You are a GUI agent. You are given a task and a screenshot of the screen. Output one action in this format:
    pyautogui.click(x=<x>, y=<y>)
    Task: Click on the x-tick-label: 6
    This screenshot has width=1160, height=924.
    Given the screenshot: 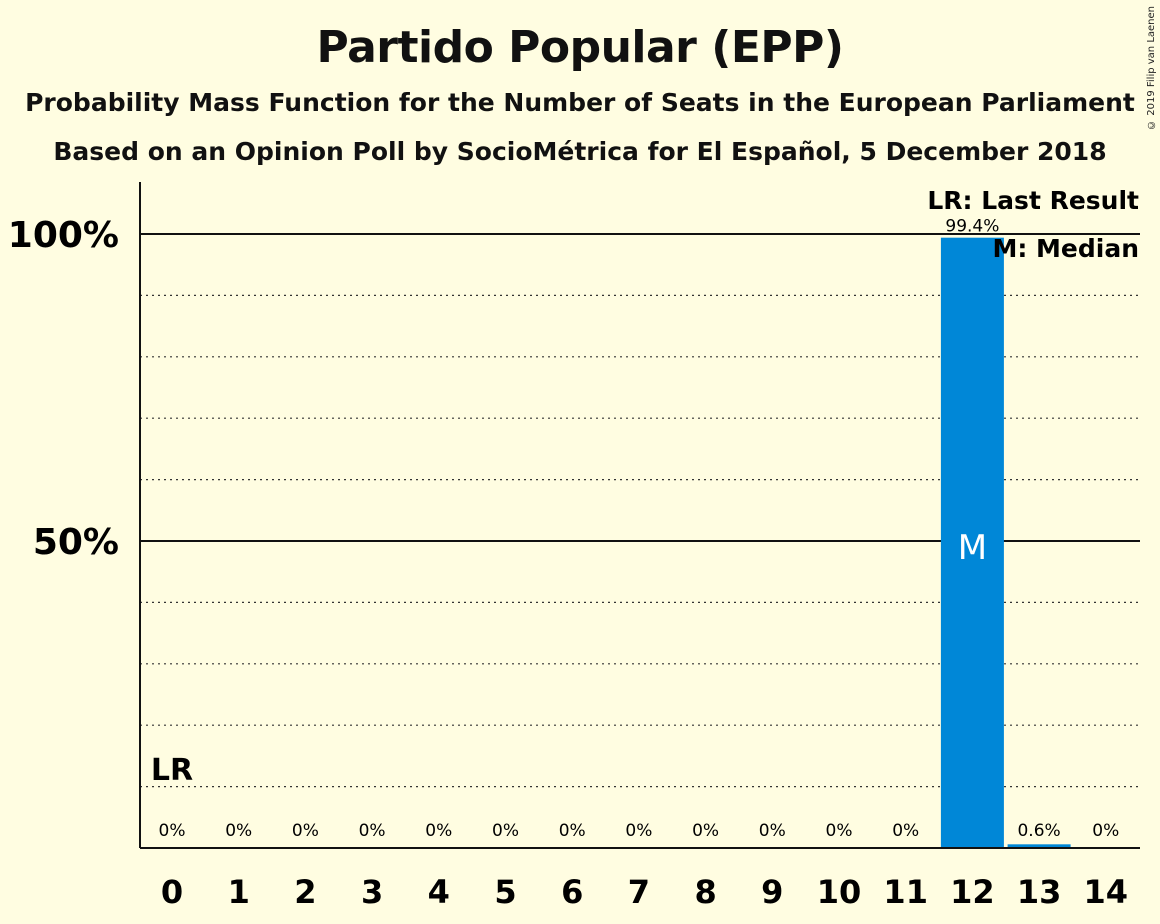 What is the action you would take?
    pyautogui.click(x=572, y=892)
    